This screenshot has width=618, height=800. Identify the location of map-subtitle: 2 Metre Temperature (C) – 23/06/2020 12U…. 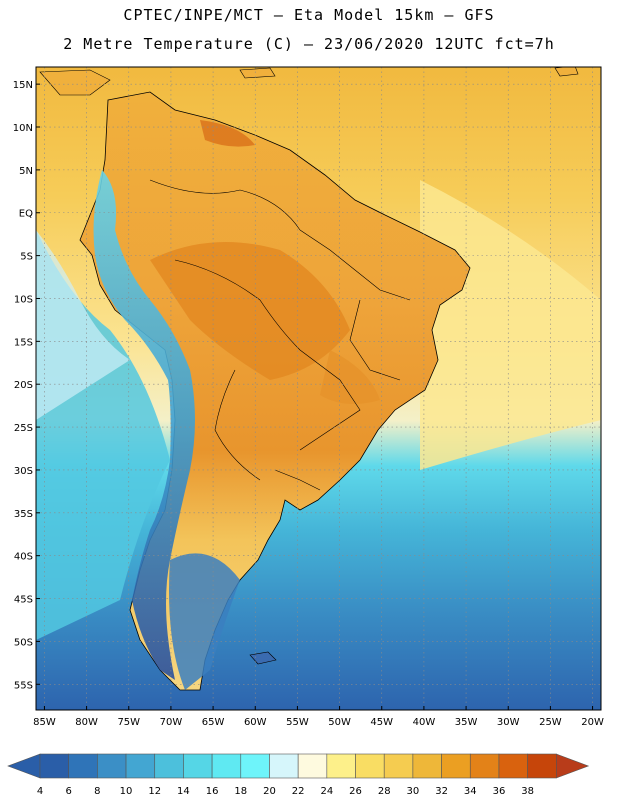
(309, 44).